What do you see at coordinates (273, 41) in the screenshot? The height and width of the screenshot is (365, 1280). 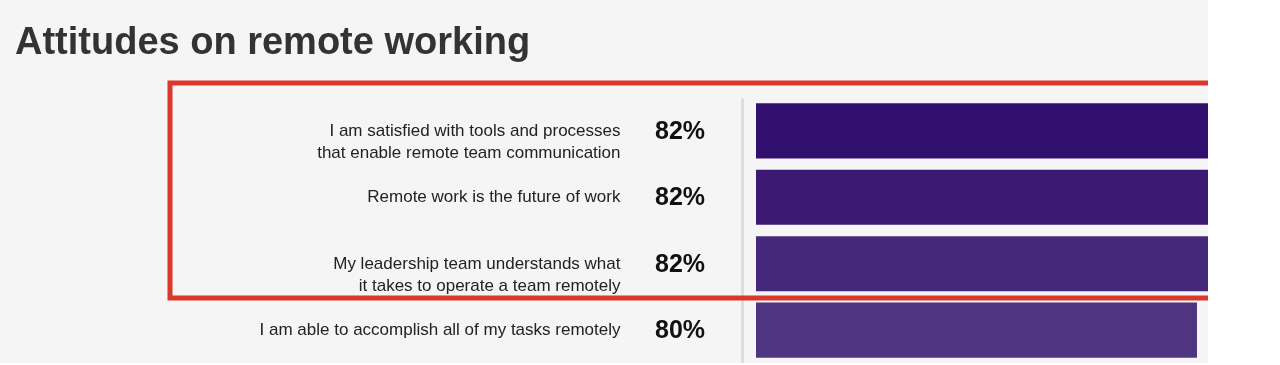 I see `text: Attitudes on remote working` at bounding box center [273, 41].